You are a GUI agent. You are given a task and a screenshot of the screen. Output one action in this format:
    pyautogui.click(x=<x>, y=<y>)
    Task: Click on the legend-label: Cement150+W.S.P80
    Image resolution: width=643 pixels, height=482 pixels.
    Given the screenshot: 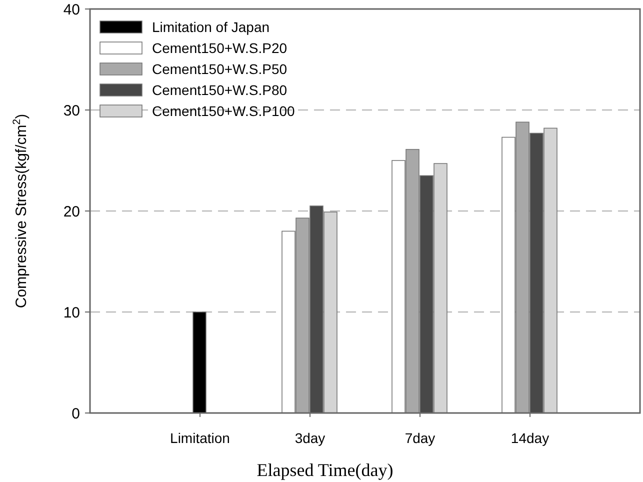 What is the action you would take?
    pyautogui.click(x=220, y=90)
    